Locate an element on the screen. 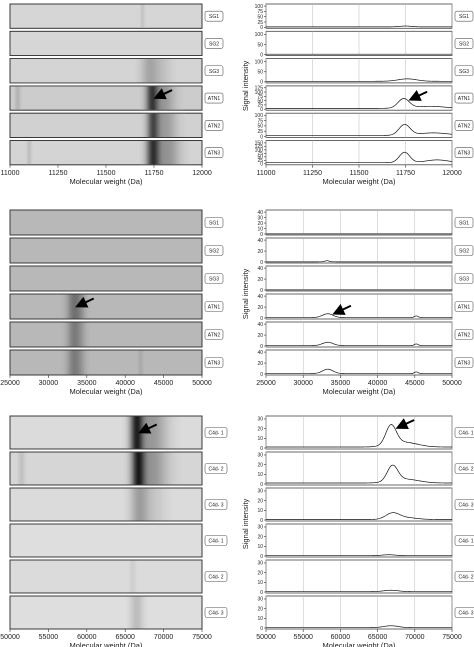 The height and width of the screenshot is (647, 474). lane-6: 0 20 40 ATN3 is located at coordinates (365, 363).